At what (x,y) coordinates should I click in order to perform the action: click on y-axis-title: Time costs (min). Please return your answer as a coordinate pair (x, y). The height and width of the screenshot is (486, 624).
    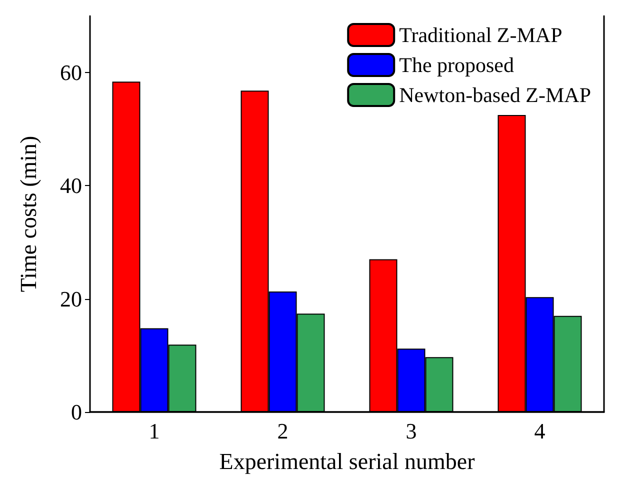
    Looking at the image, I should click on (28, 214).